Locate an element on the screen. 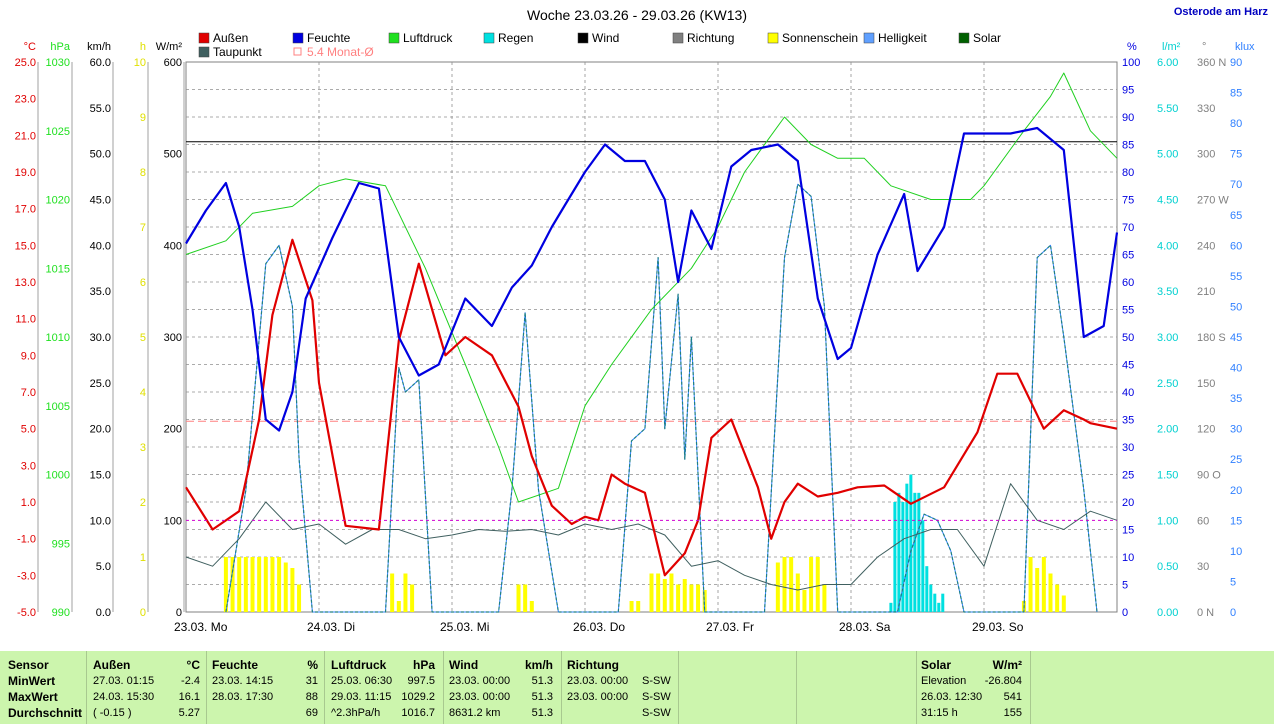 The height and width of the screenshot is (724, 1274). left-axis-tick-label: -3.0 is located at coordinates (26, 576).